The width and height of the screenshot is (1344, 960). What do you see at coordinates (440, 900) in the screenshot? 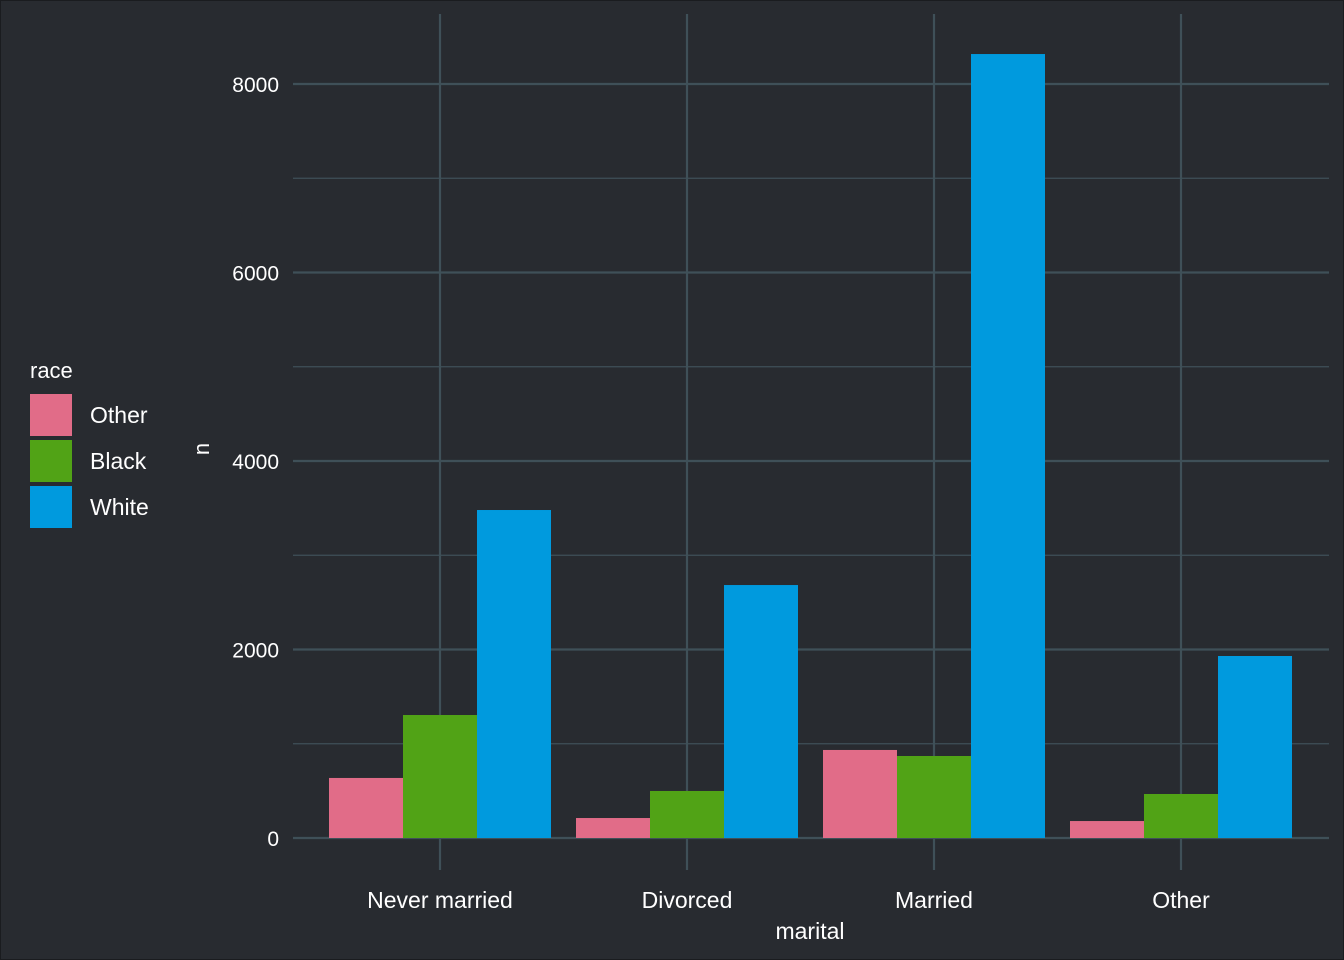
I see `x-tick-label: Never married` at bounding box center [440, 900].